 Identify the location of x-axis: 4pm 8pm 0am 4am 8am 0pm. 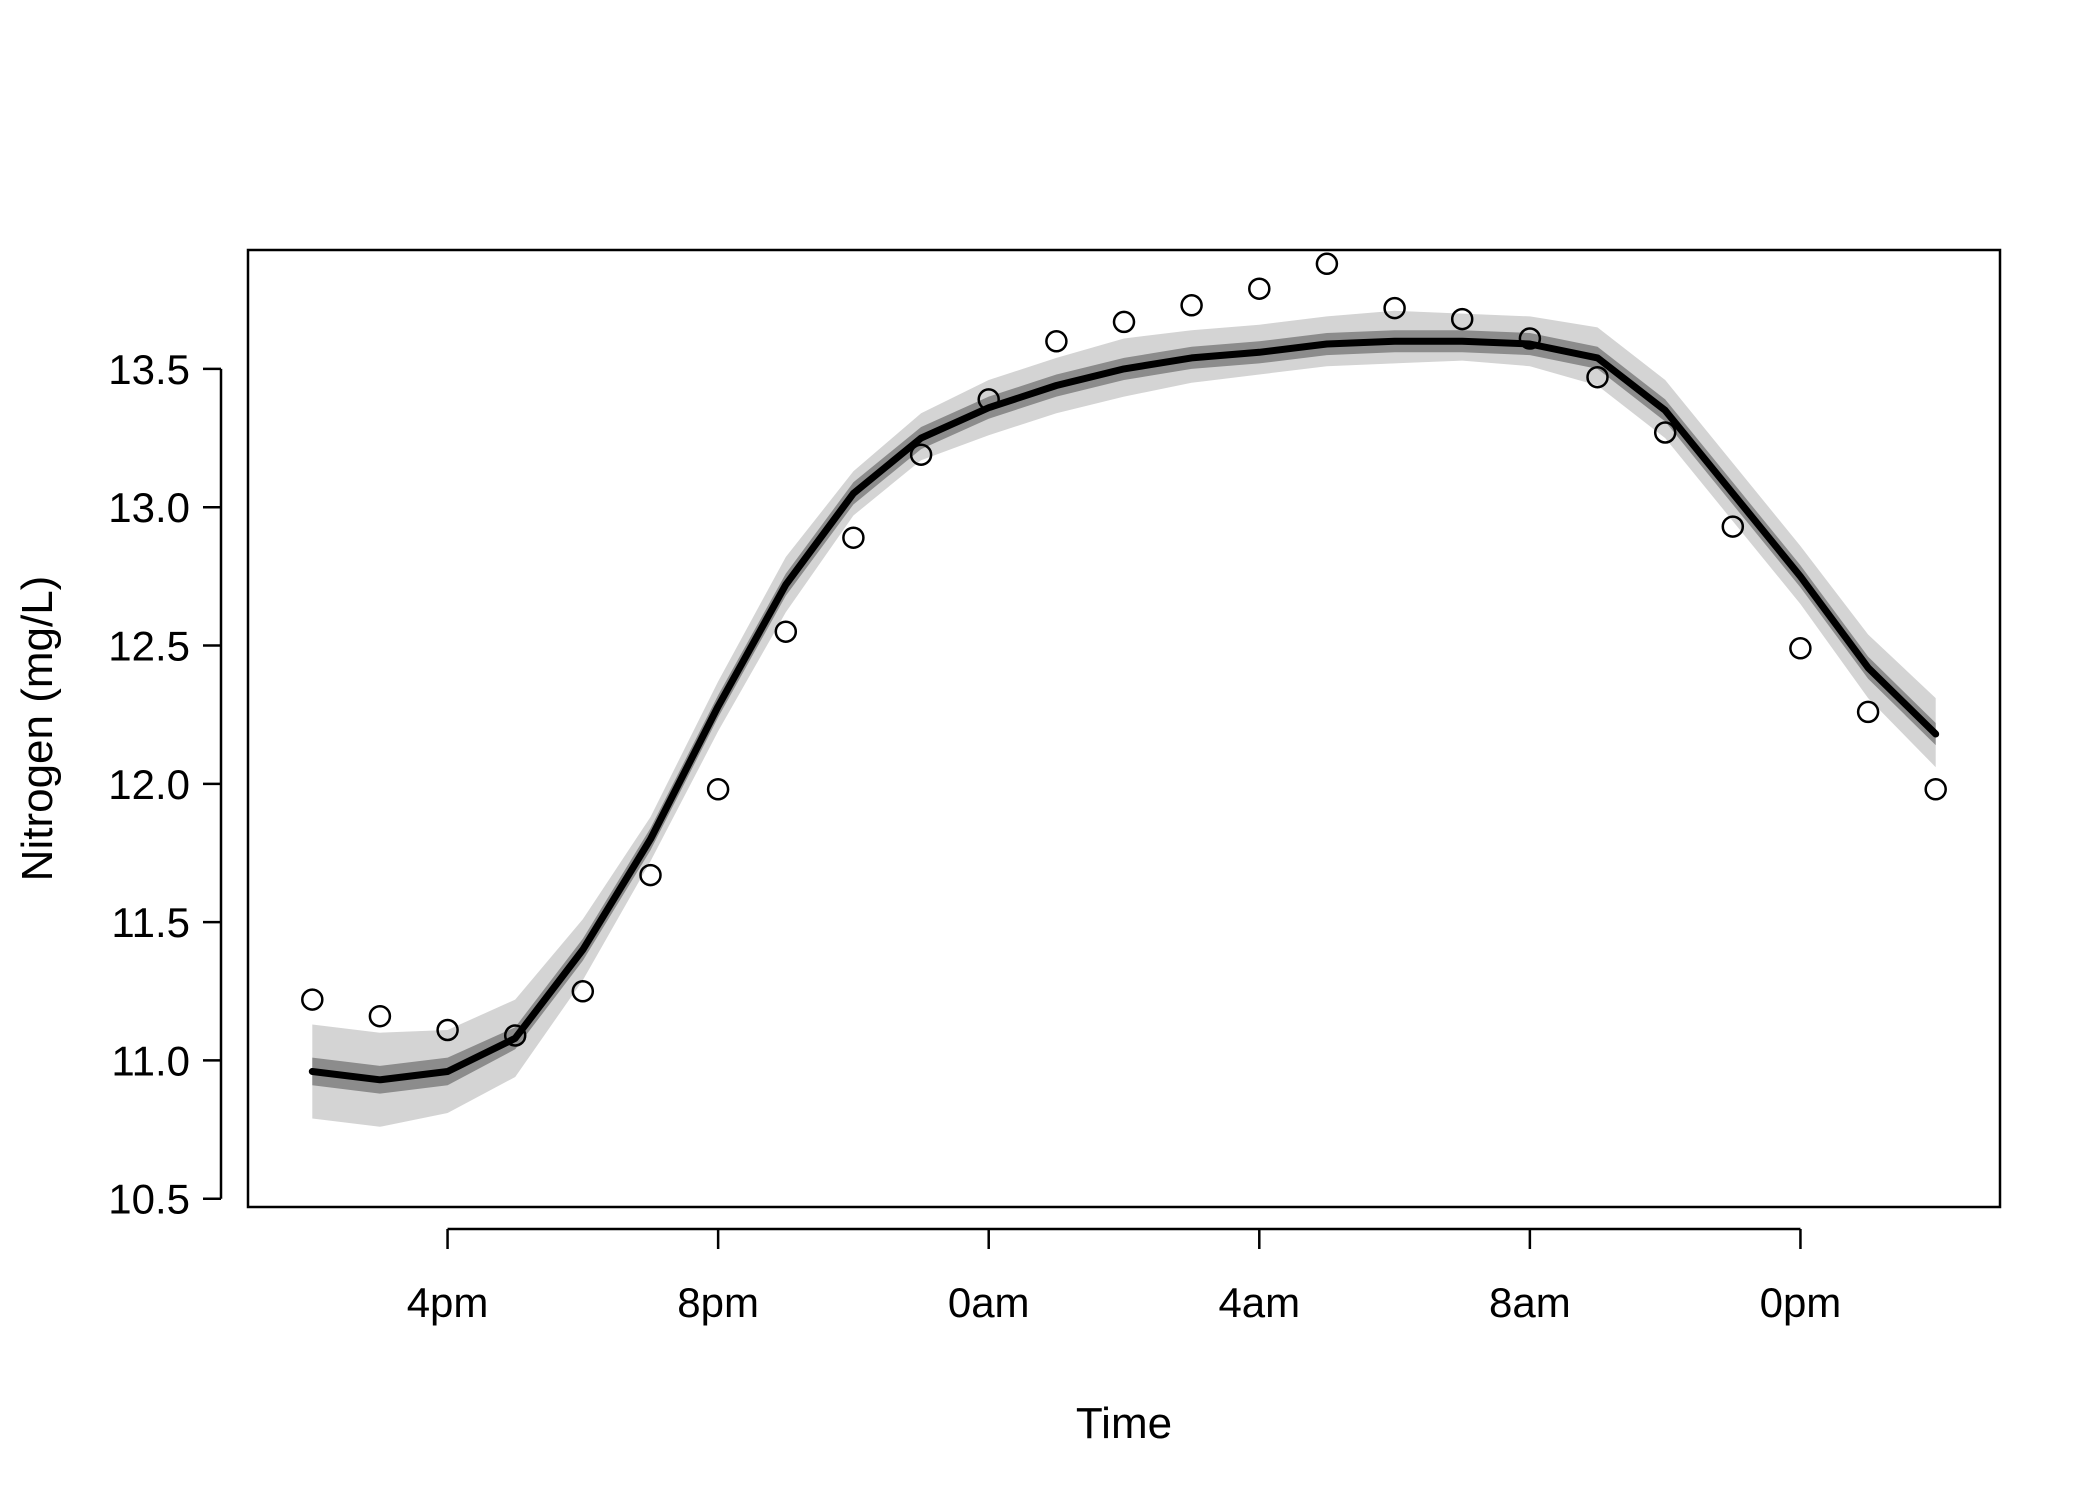
(1124, 1276).